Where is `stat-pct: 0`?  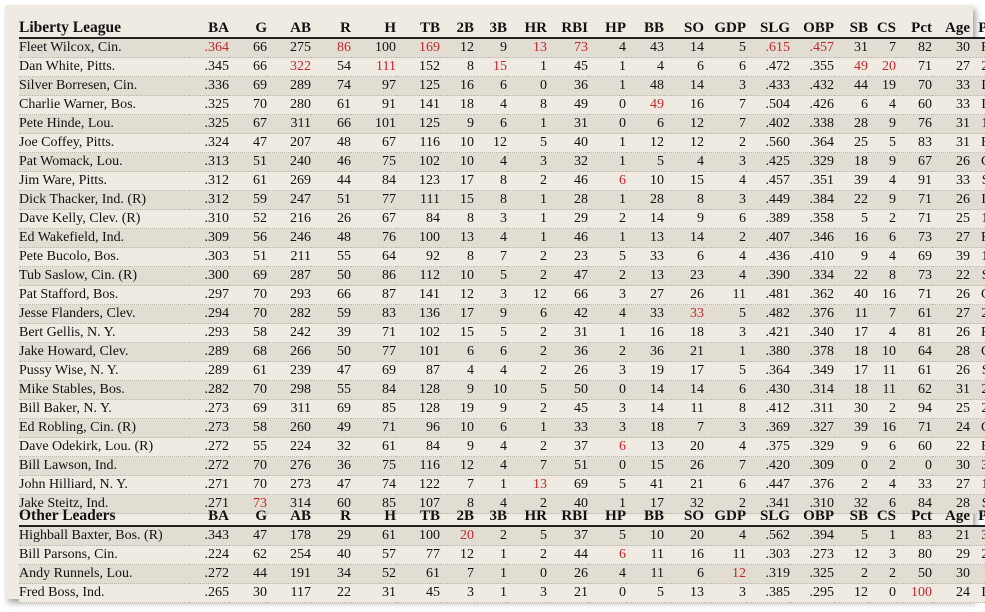
stat-pct: 0 is located at coordinates (914, 466).